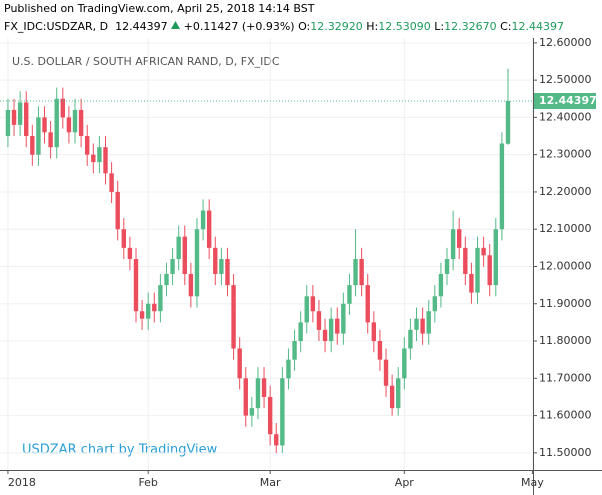  I want to click on y-tick-label: 12.10000, so click(565, 228).